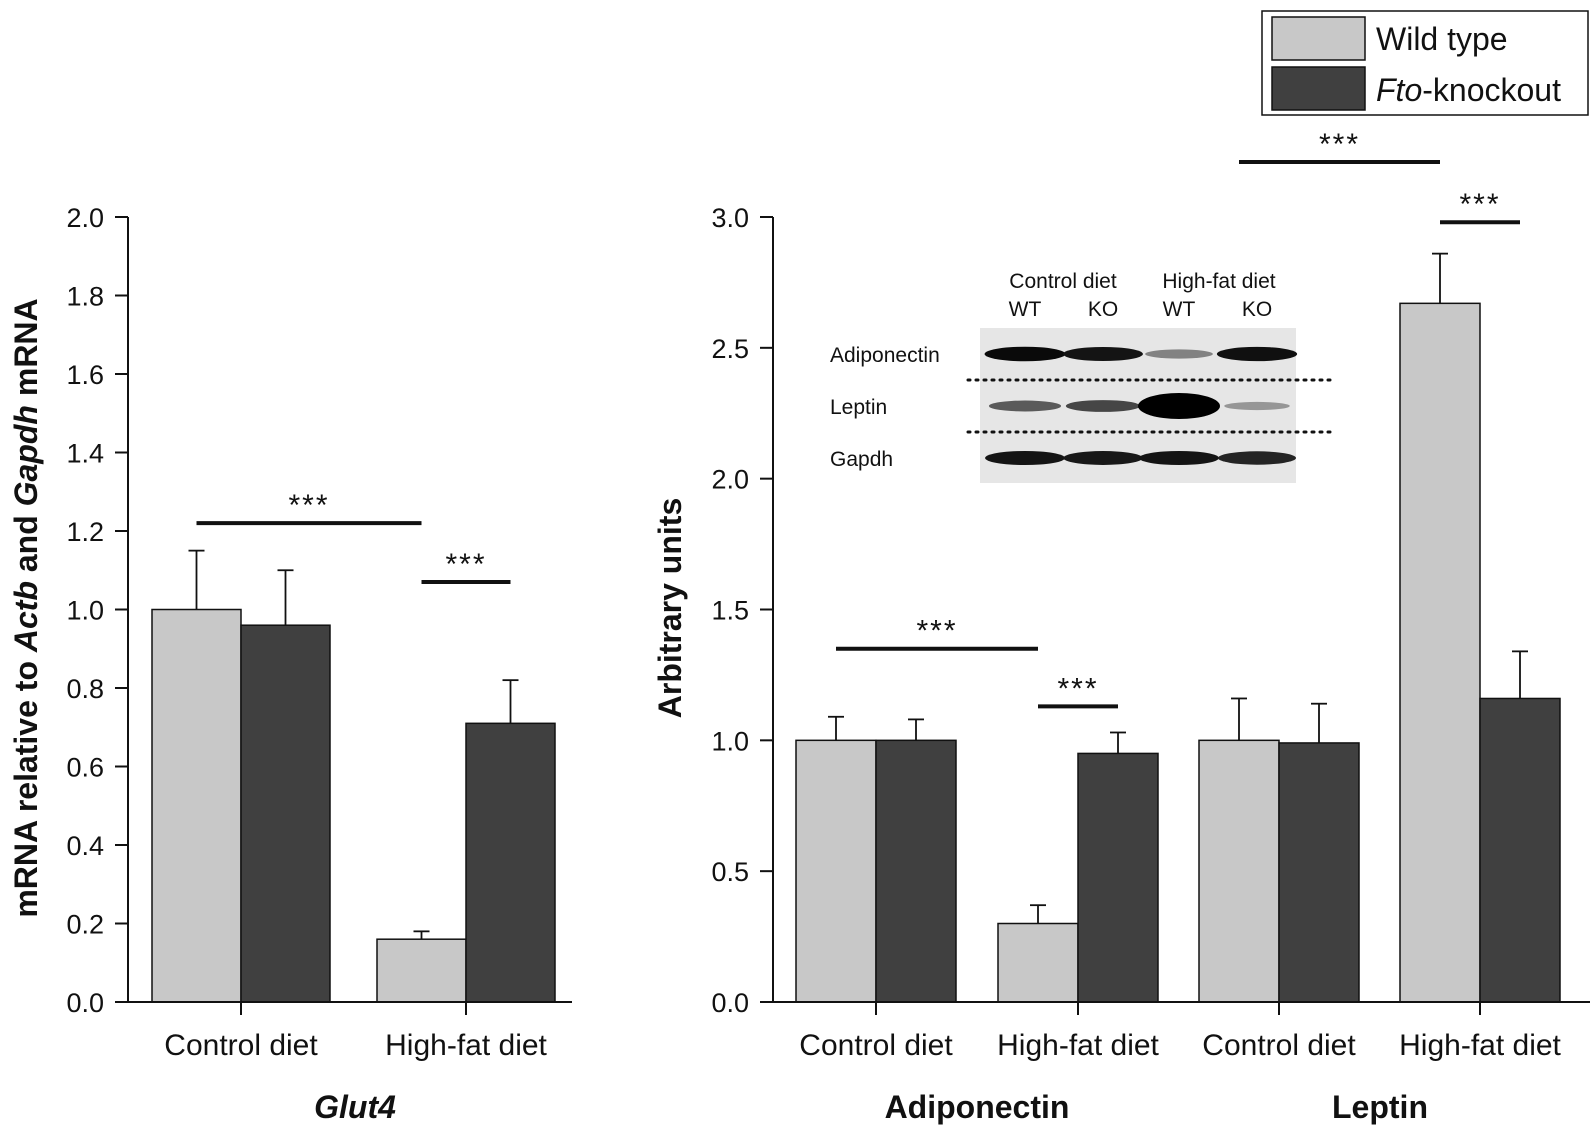  I want to click on left-bars, so click(353, 776).